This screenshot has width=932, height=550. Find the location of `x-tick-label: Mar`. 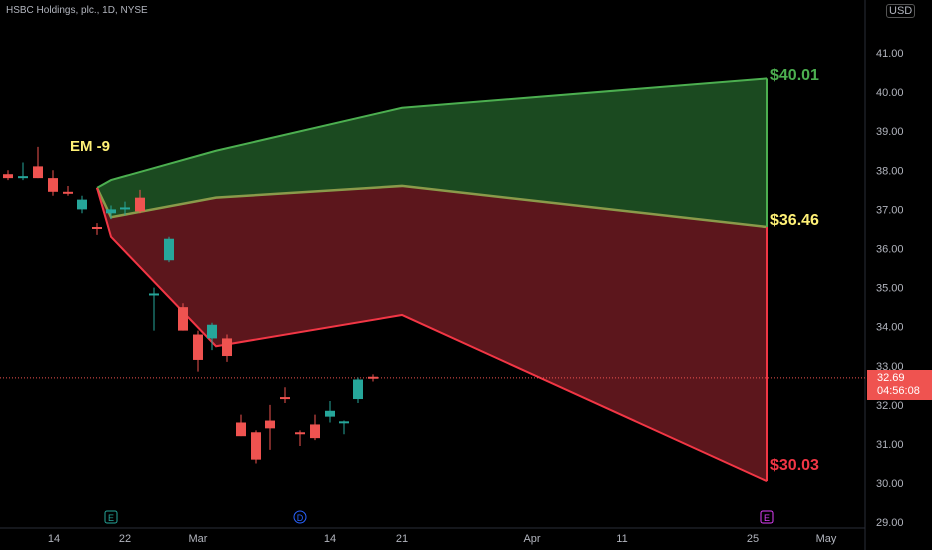

x-tick-label: Mar is located at coordinates (198, 539).